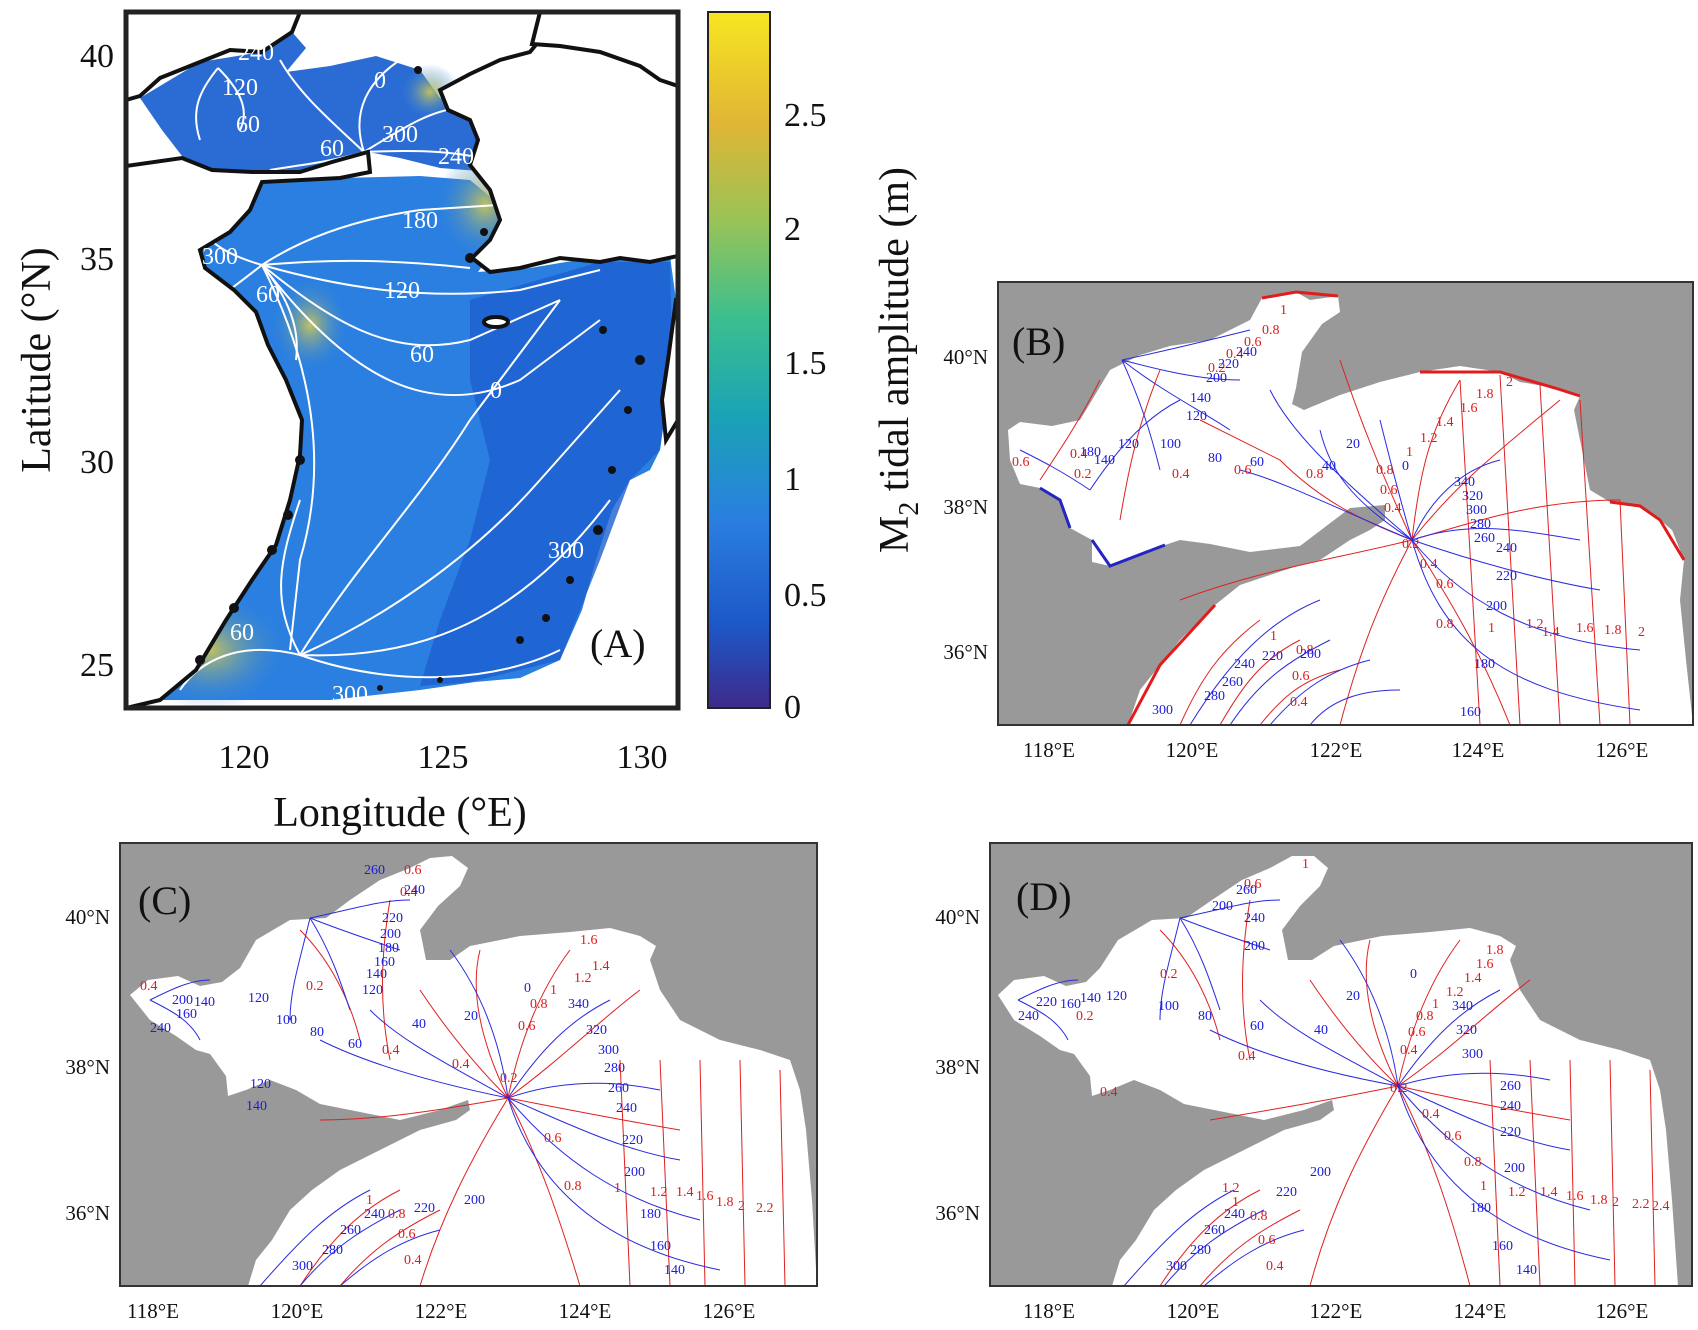  What do you see at coordinates (240, 88) in the screenshot?
I see `panel-a-phase-label: 120` at bounding box center [240, 88].